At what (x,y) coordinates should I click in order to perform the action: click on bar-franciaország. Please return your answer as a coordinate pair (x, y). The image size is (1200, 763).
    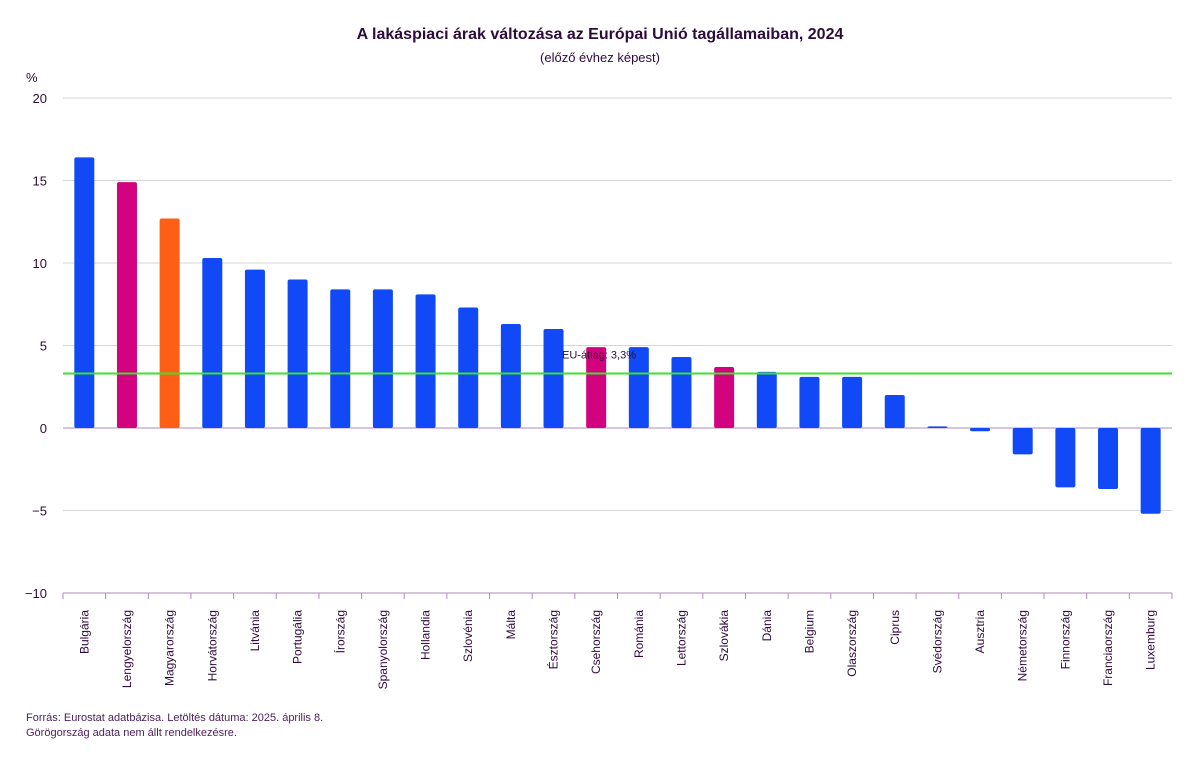
    Looking at the image, I should click on (1108, 459).